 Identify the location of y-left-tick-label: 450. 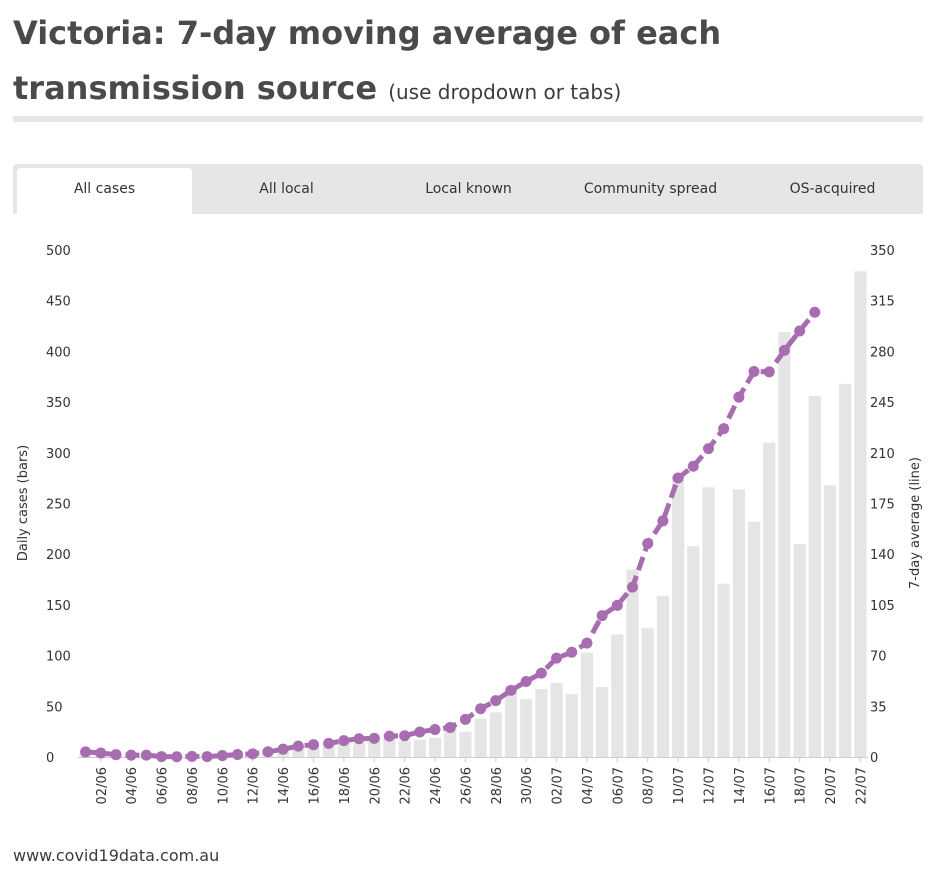
(58, 302).